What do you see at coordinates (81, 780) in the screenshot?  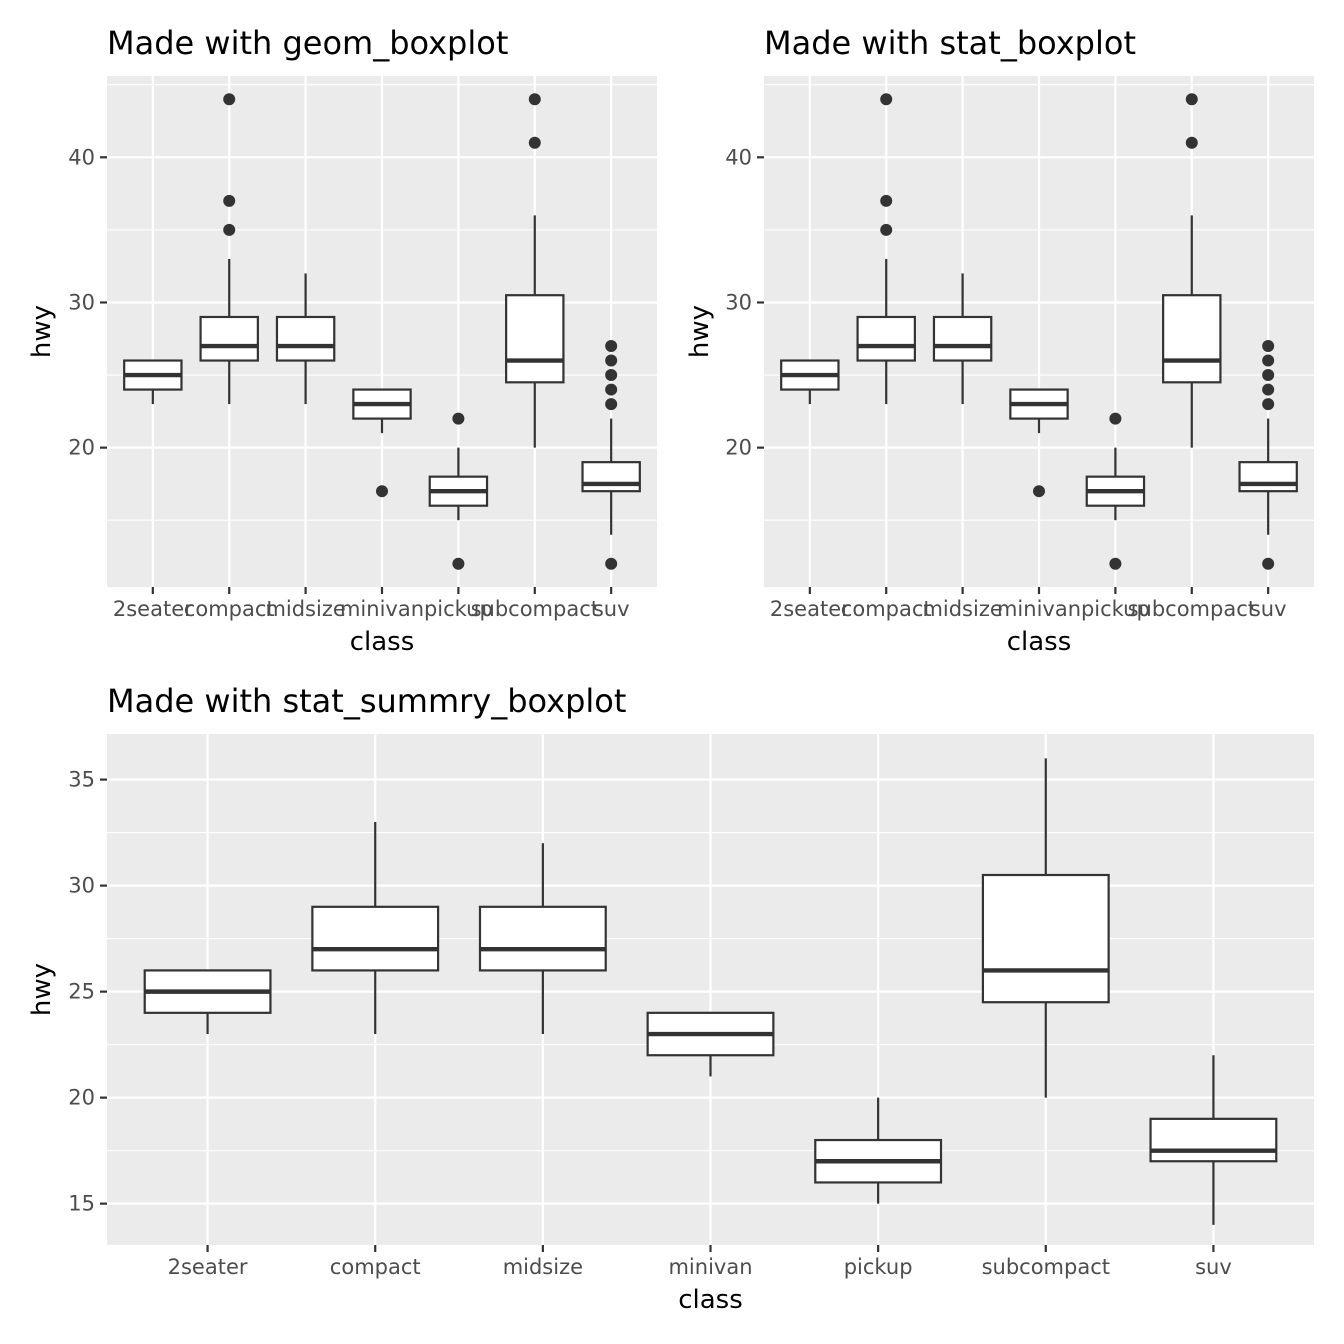 I see `y-tick-label: 35` at bounding box center [81, 780].